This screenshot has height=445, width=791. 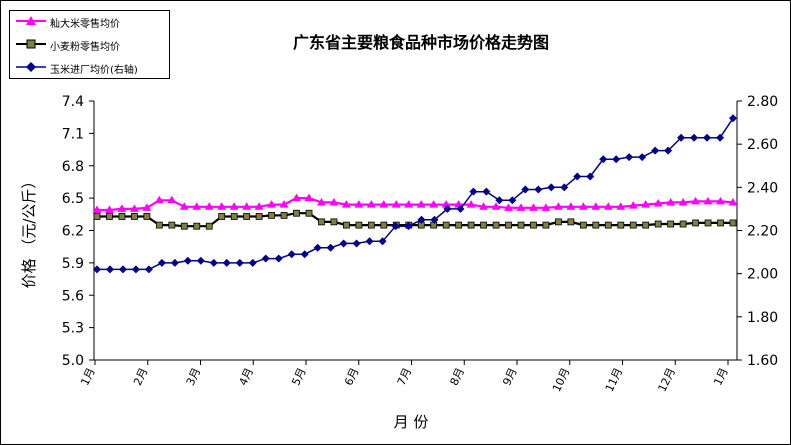 What do you see at coordinates (457, 377) in the screenshot?
I see `x-tick-label: 8月` at bounding box center [457, 377].